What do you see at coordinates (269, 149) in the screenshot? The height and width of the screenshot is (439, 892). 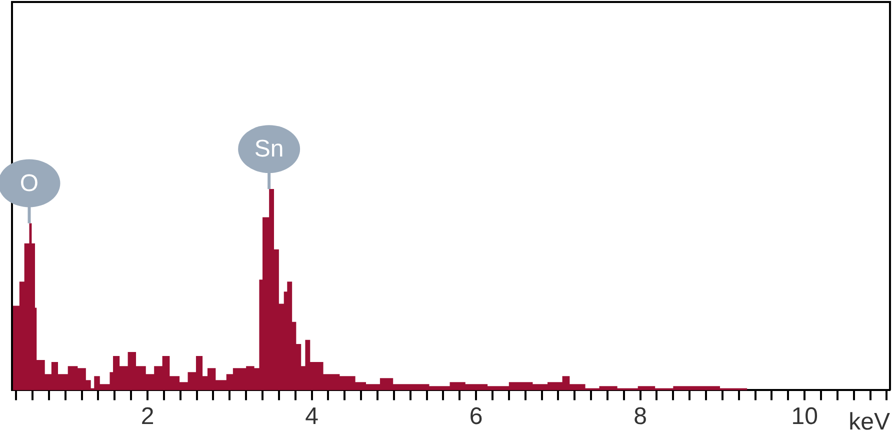 I see `annotation: Sn` at bounding box center [269, 149].